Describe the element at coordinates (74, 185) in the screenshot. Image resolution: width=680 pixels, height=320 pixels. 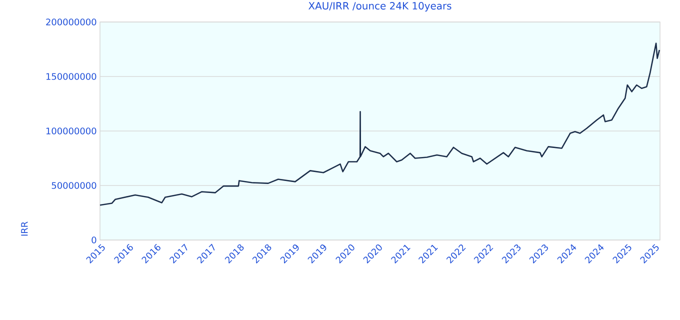
I see `y-tick-label: 50000000` at that location.